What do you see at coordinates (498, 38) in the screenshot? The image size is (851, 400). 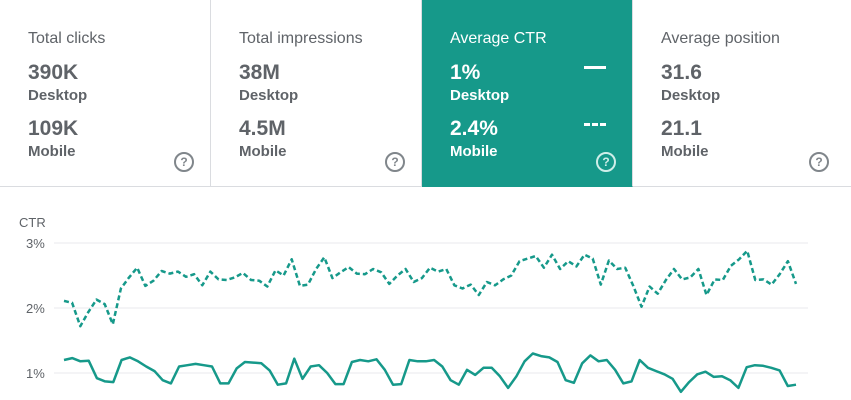 I see `card-title: Average CTR` at bounding box center [498, 38].